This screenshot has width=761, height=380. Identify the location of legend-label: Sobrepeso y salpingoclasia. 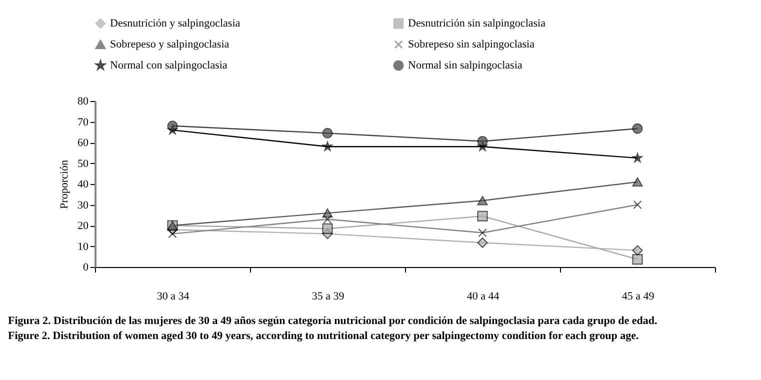
(170, 44).